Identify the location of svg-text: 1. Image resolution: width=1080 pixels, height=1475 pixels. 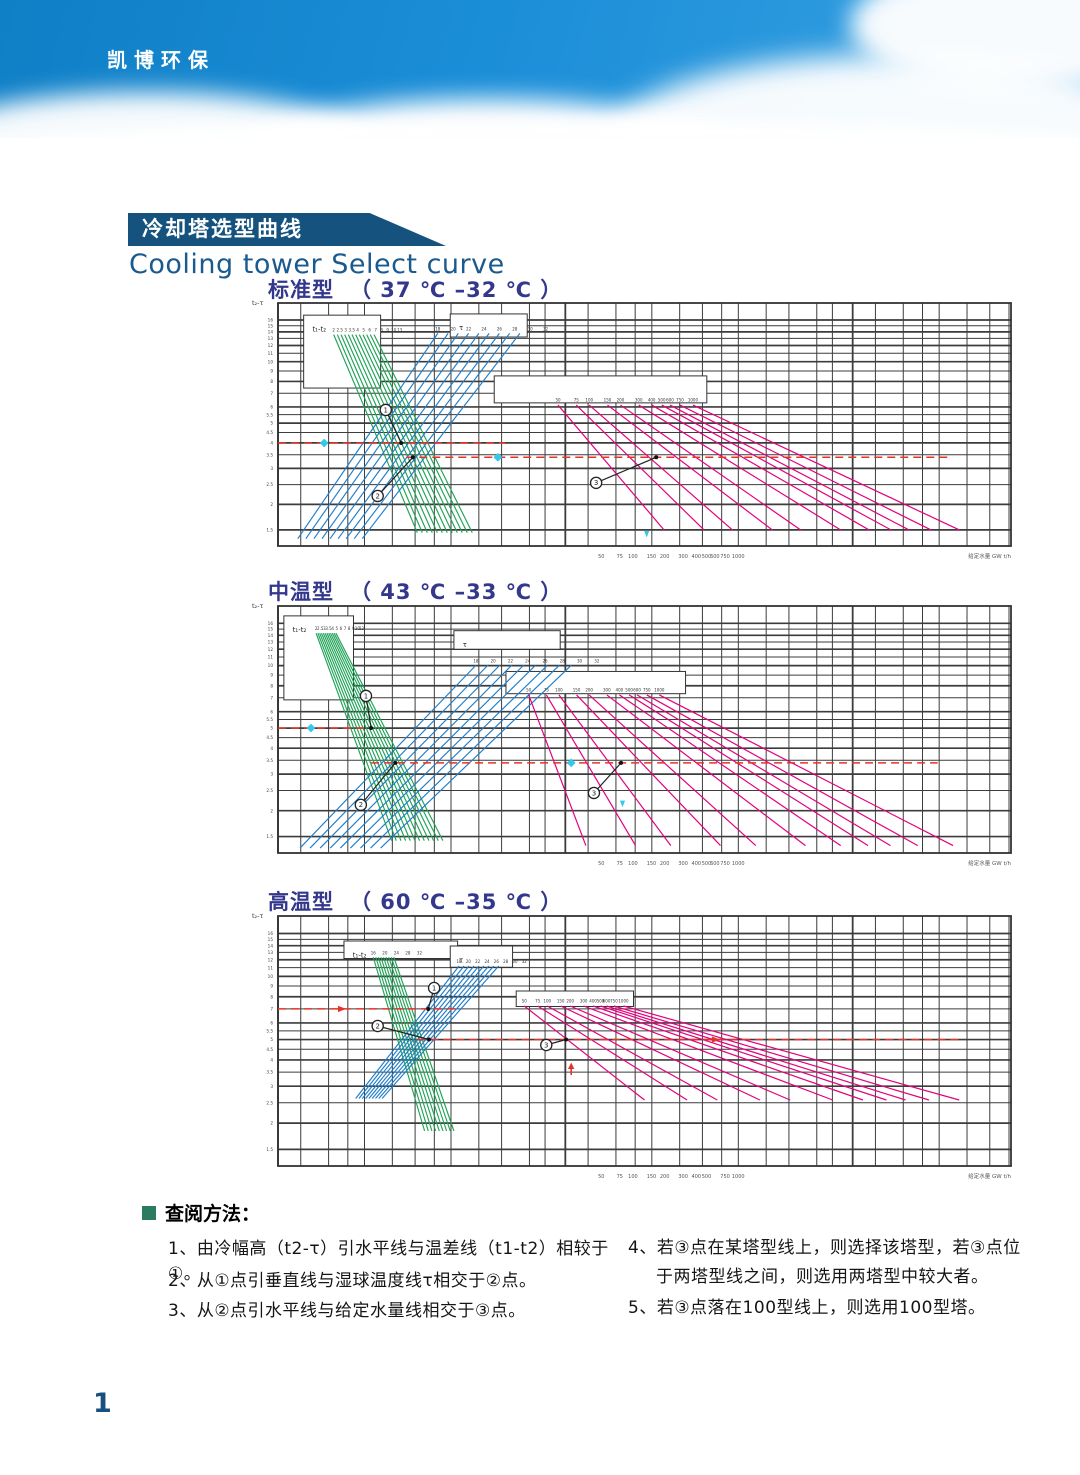
(434, 988).